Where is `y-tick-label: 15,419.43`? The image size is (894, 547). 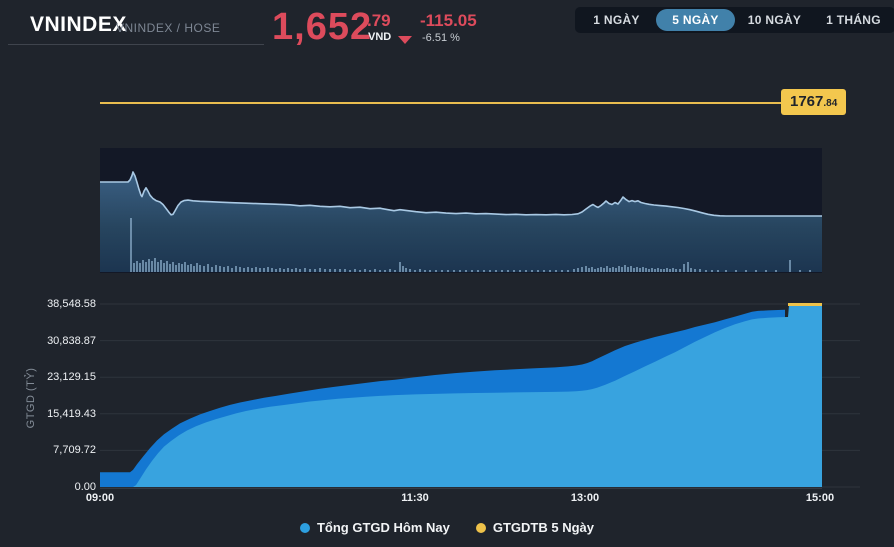 y-tick-label: 15,419.43 is located at coordinates (71, 413).